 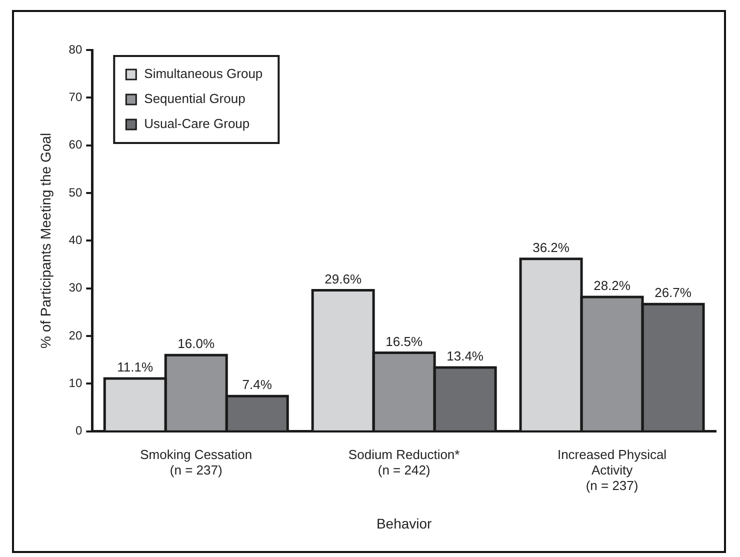 What do you see at coordinates (551, 247) in the screenshot?
I see `data-label: 36.2%` at bounding box center [551, 247].